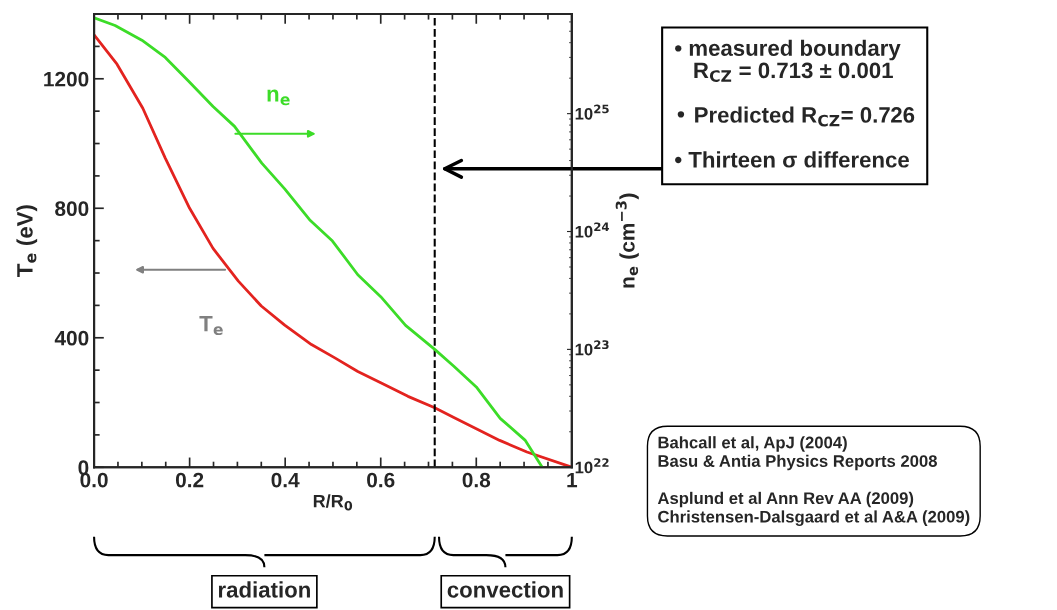  What do you see at coordinates (627, 240) in the screenshot?
I see `y2-axis-title: n$_{e}$ (cm$^{−3}$)` at bounding box center [627, 240].